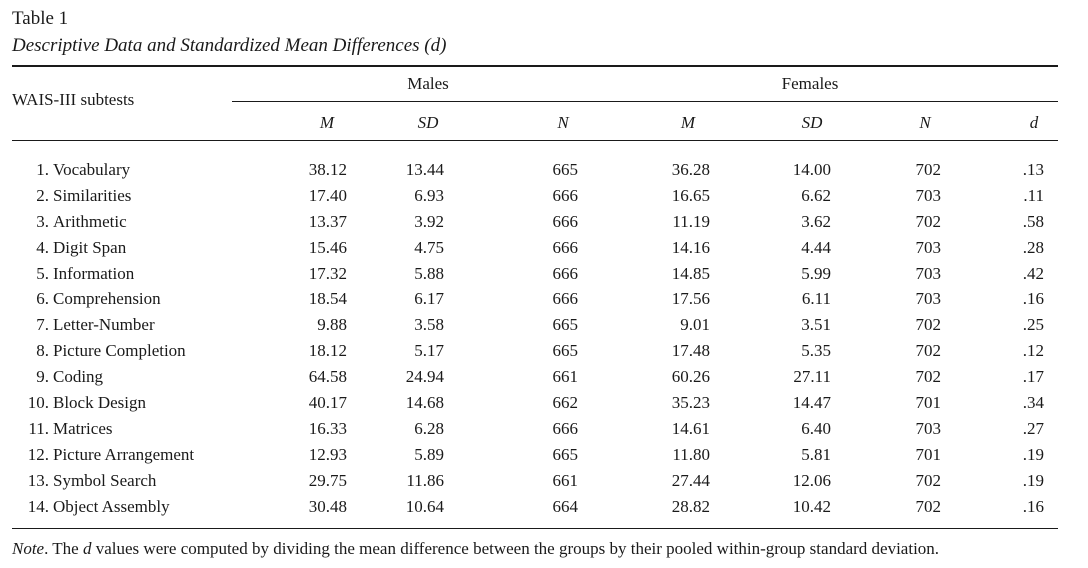 The image size is (1088, 568). I want to click on table-row: 7. Letter-Number 9.88 3.58 665 9.01 3.51 702 .25, so click(544, 328).